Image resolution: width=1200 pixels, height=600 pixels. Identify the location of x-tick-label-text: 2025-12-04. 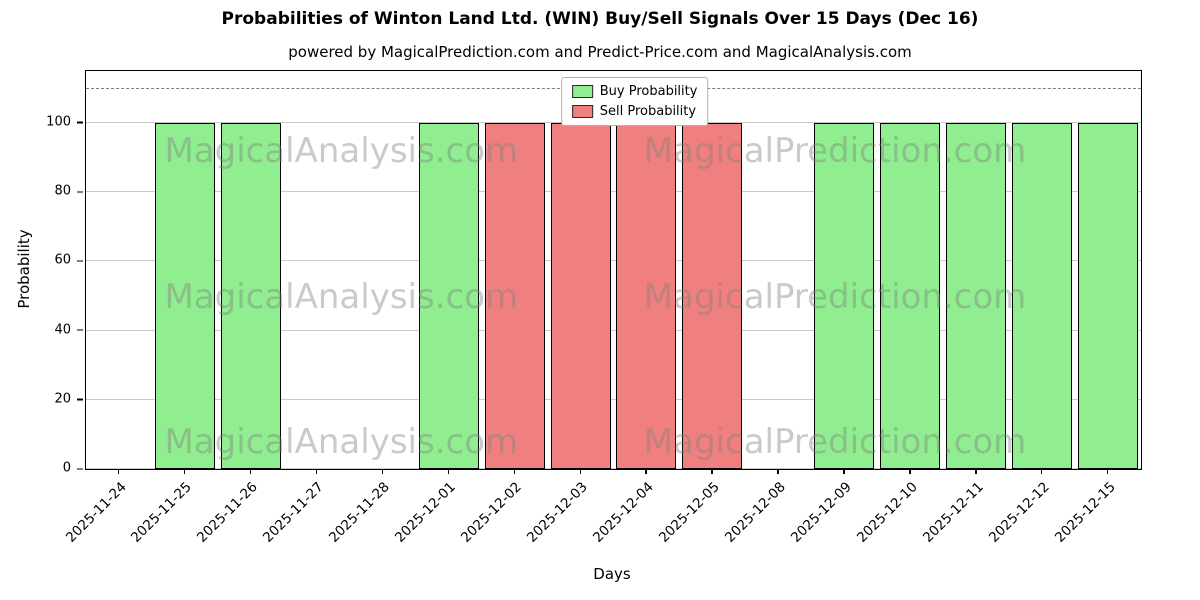
(623, 512).